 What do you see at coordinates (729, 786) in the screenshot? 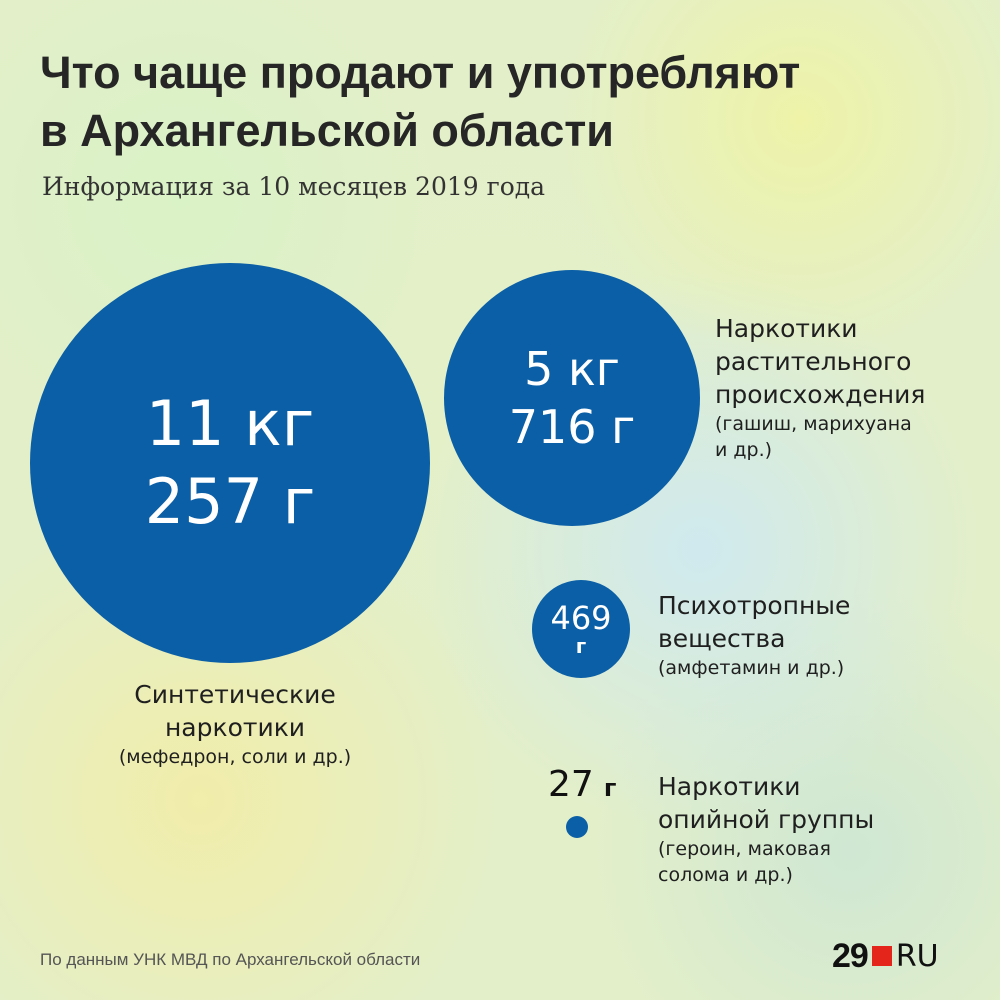
I see `label-opium-line1: Наркотики` at bounding box center [729, 786].